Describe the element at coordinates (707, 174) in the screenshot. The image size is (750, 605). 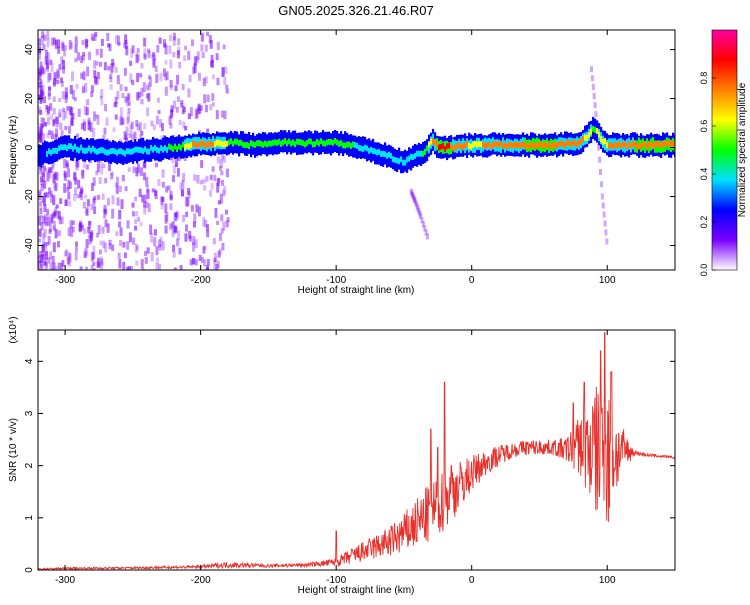
I see `colorbar-ticks: 0.0 0.2 0.4 0.6 0.8` at that location.